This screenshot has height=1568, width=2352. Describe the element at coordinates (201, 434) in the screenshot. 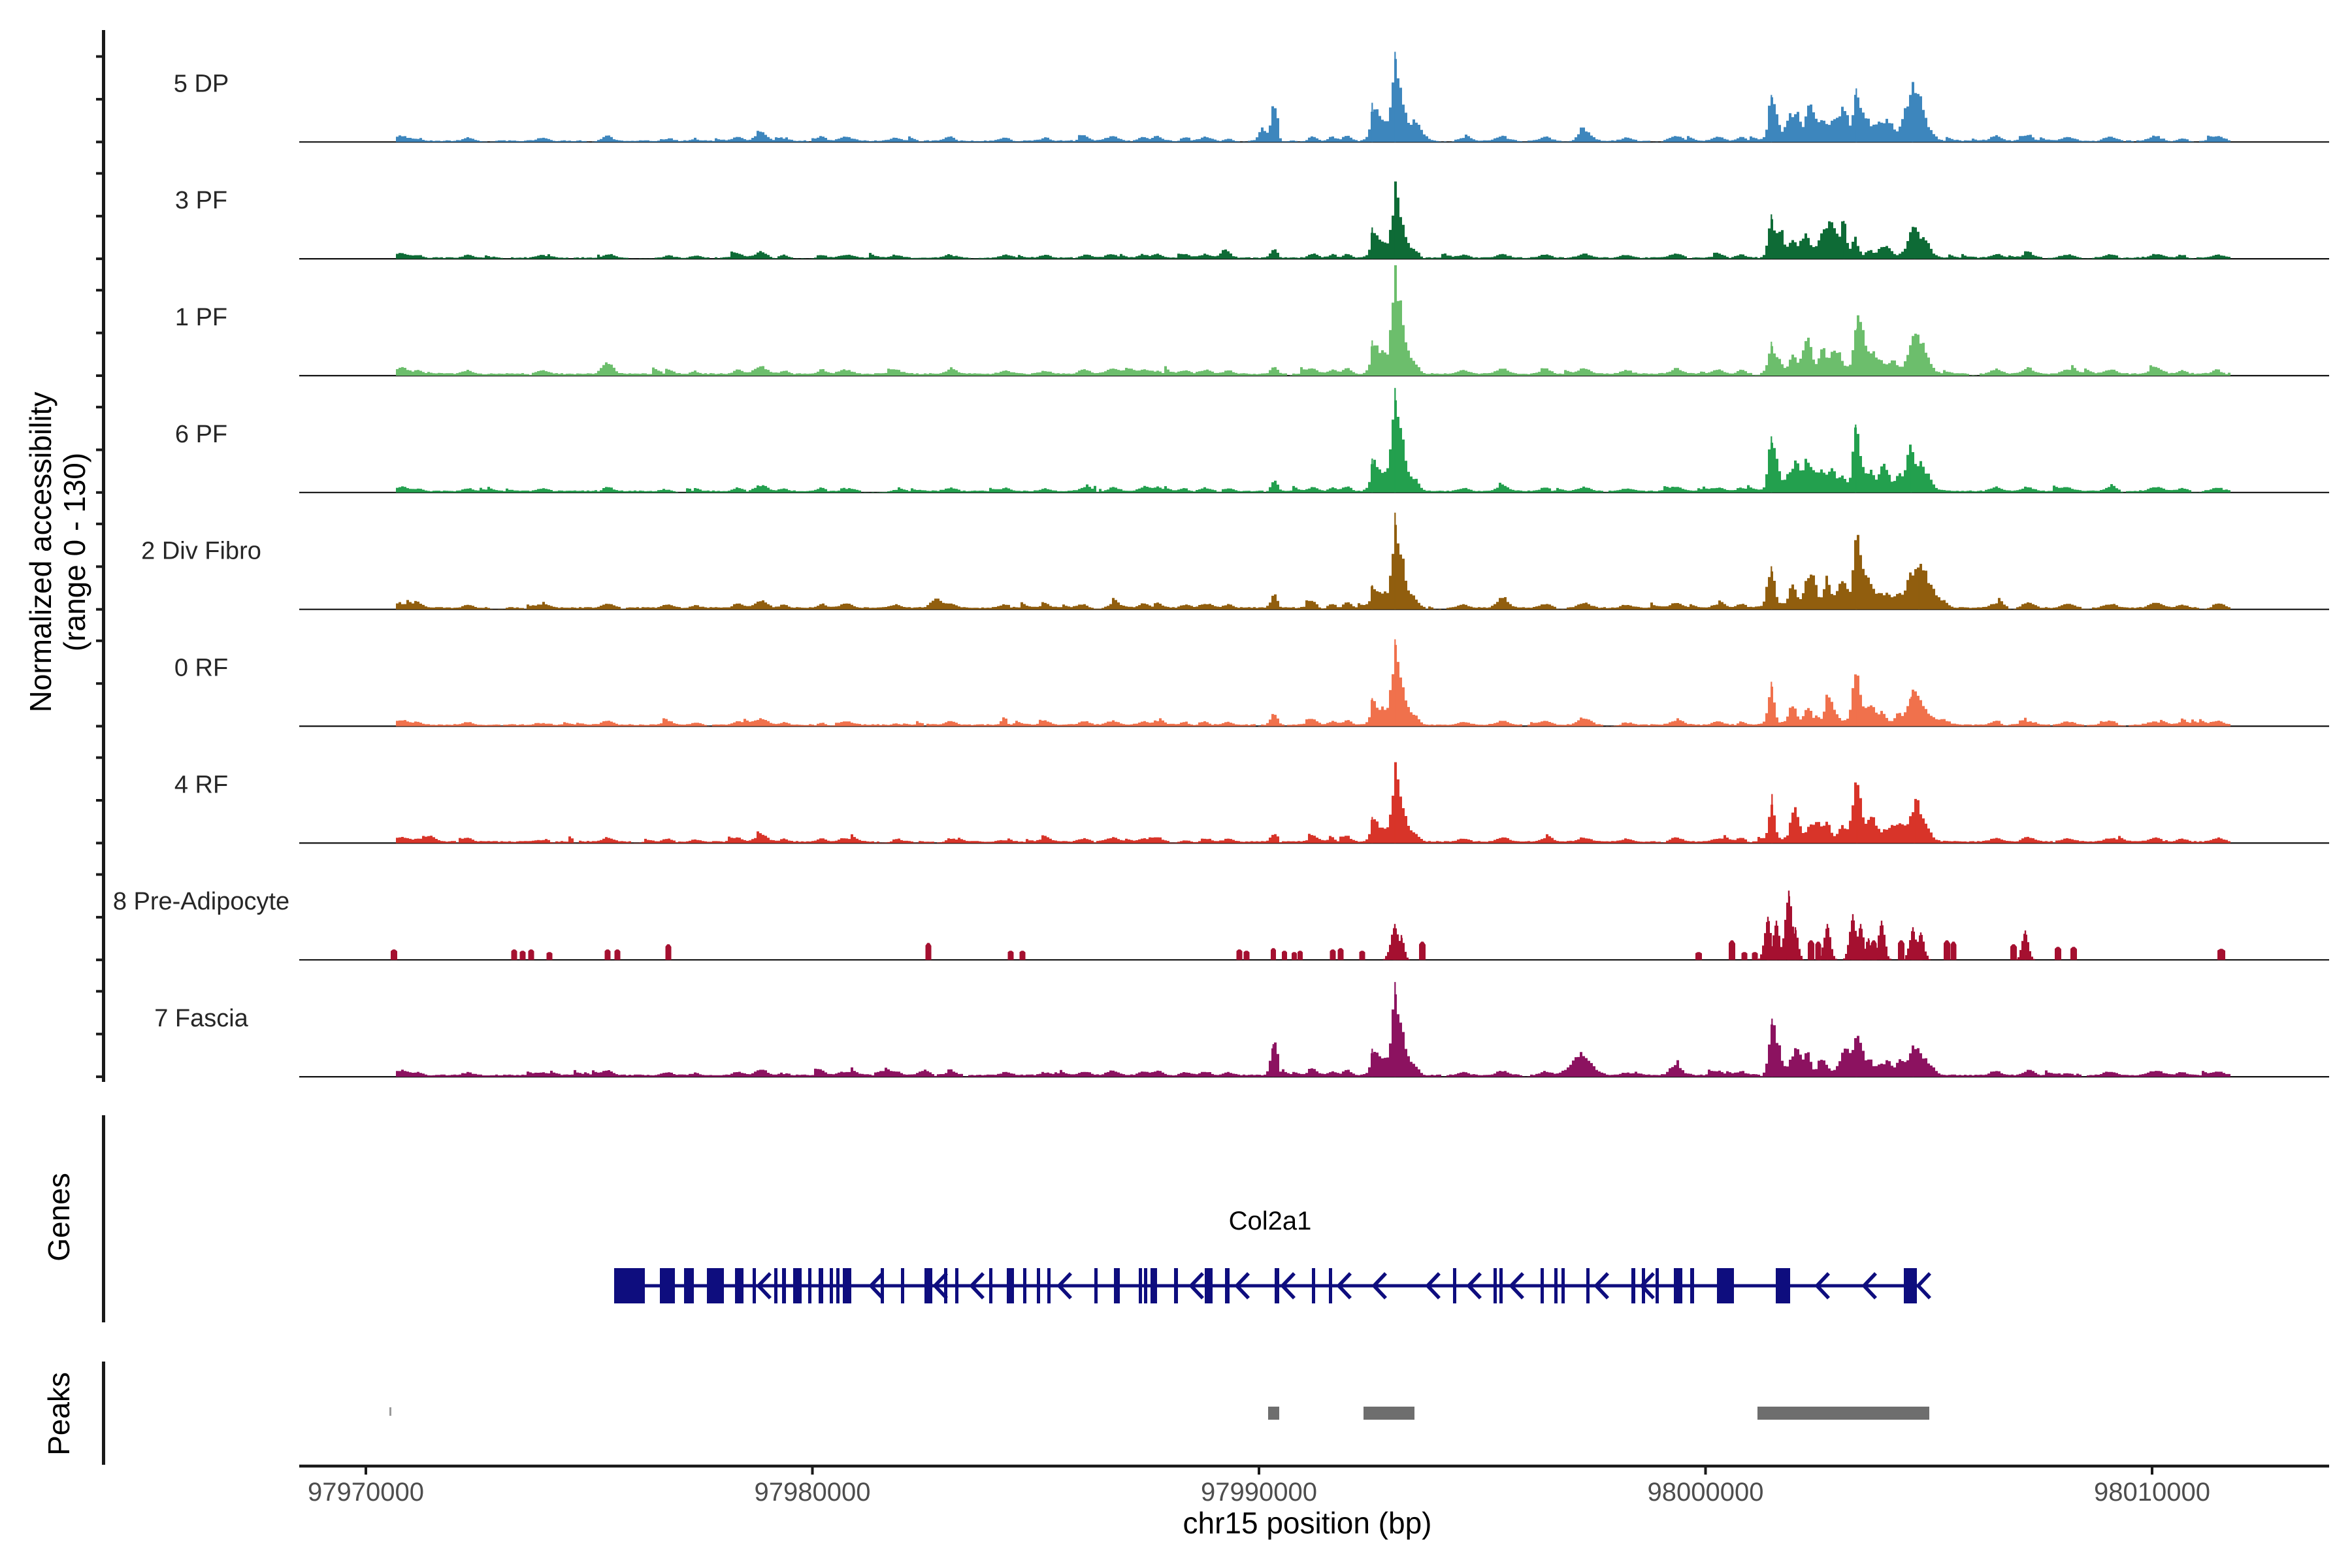

I see `svg-text: 6 PF` at that location.